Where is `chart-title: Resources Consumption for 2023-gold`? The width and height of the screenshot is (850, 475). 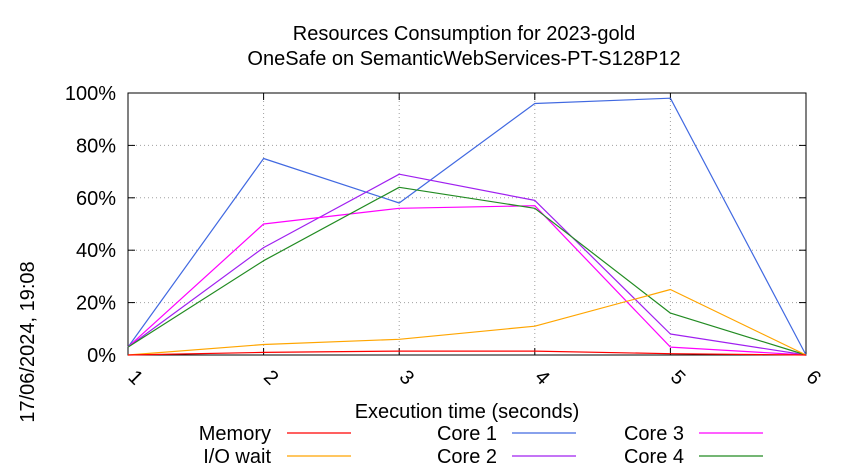 chart-title: Resources Consumption for 2023-gold is located at coordinates (464, 34).